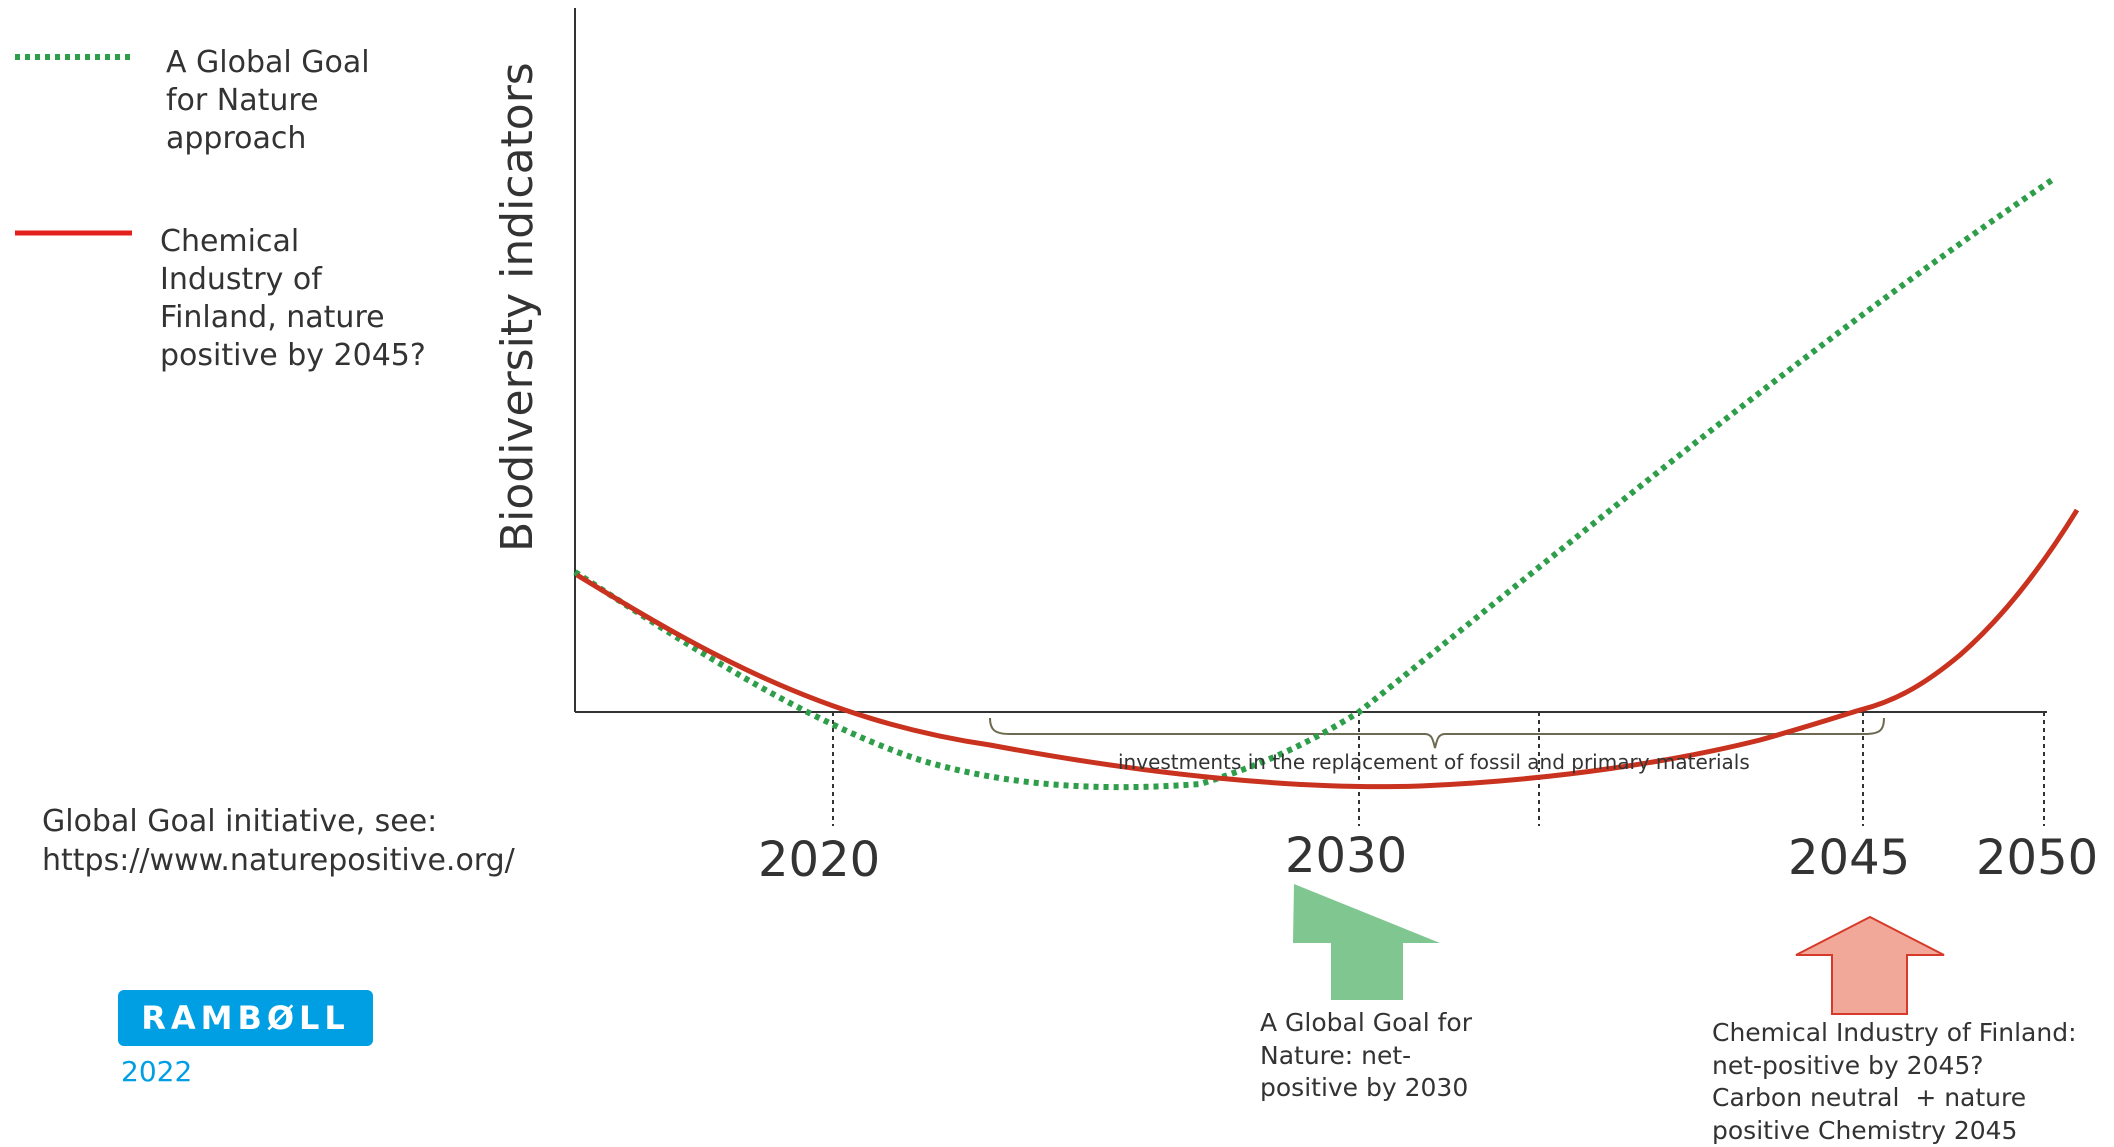  Describe the element at coordinates (1366, 942) in the screenshot. I see `green-up-arrow` at that location.